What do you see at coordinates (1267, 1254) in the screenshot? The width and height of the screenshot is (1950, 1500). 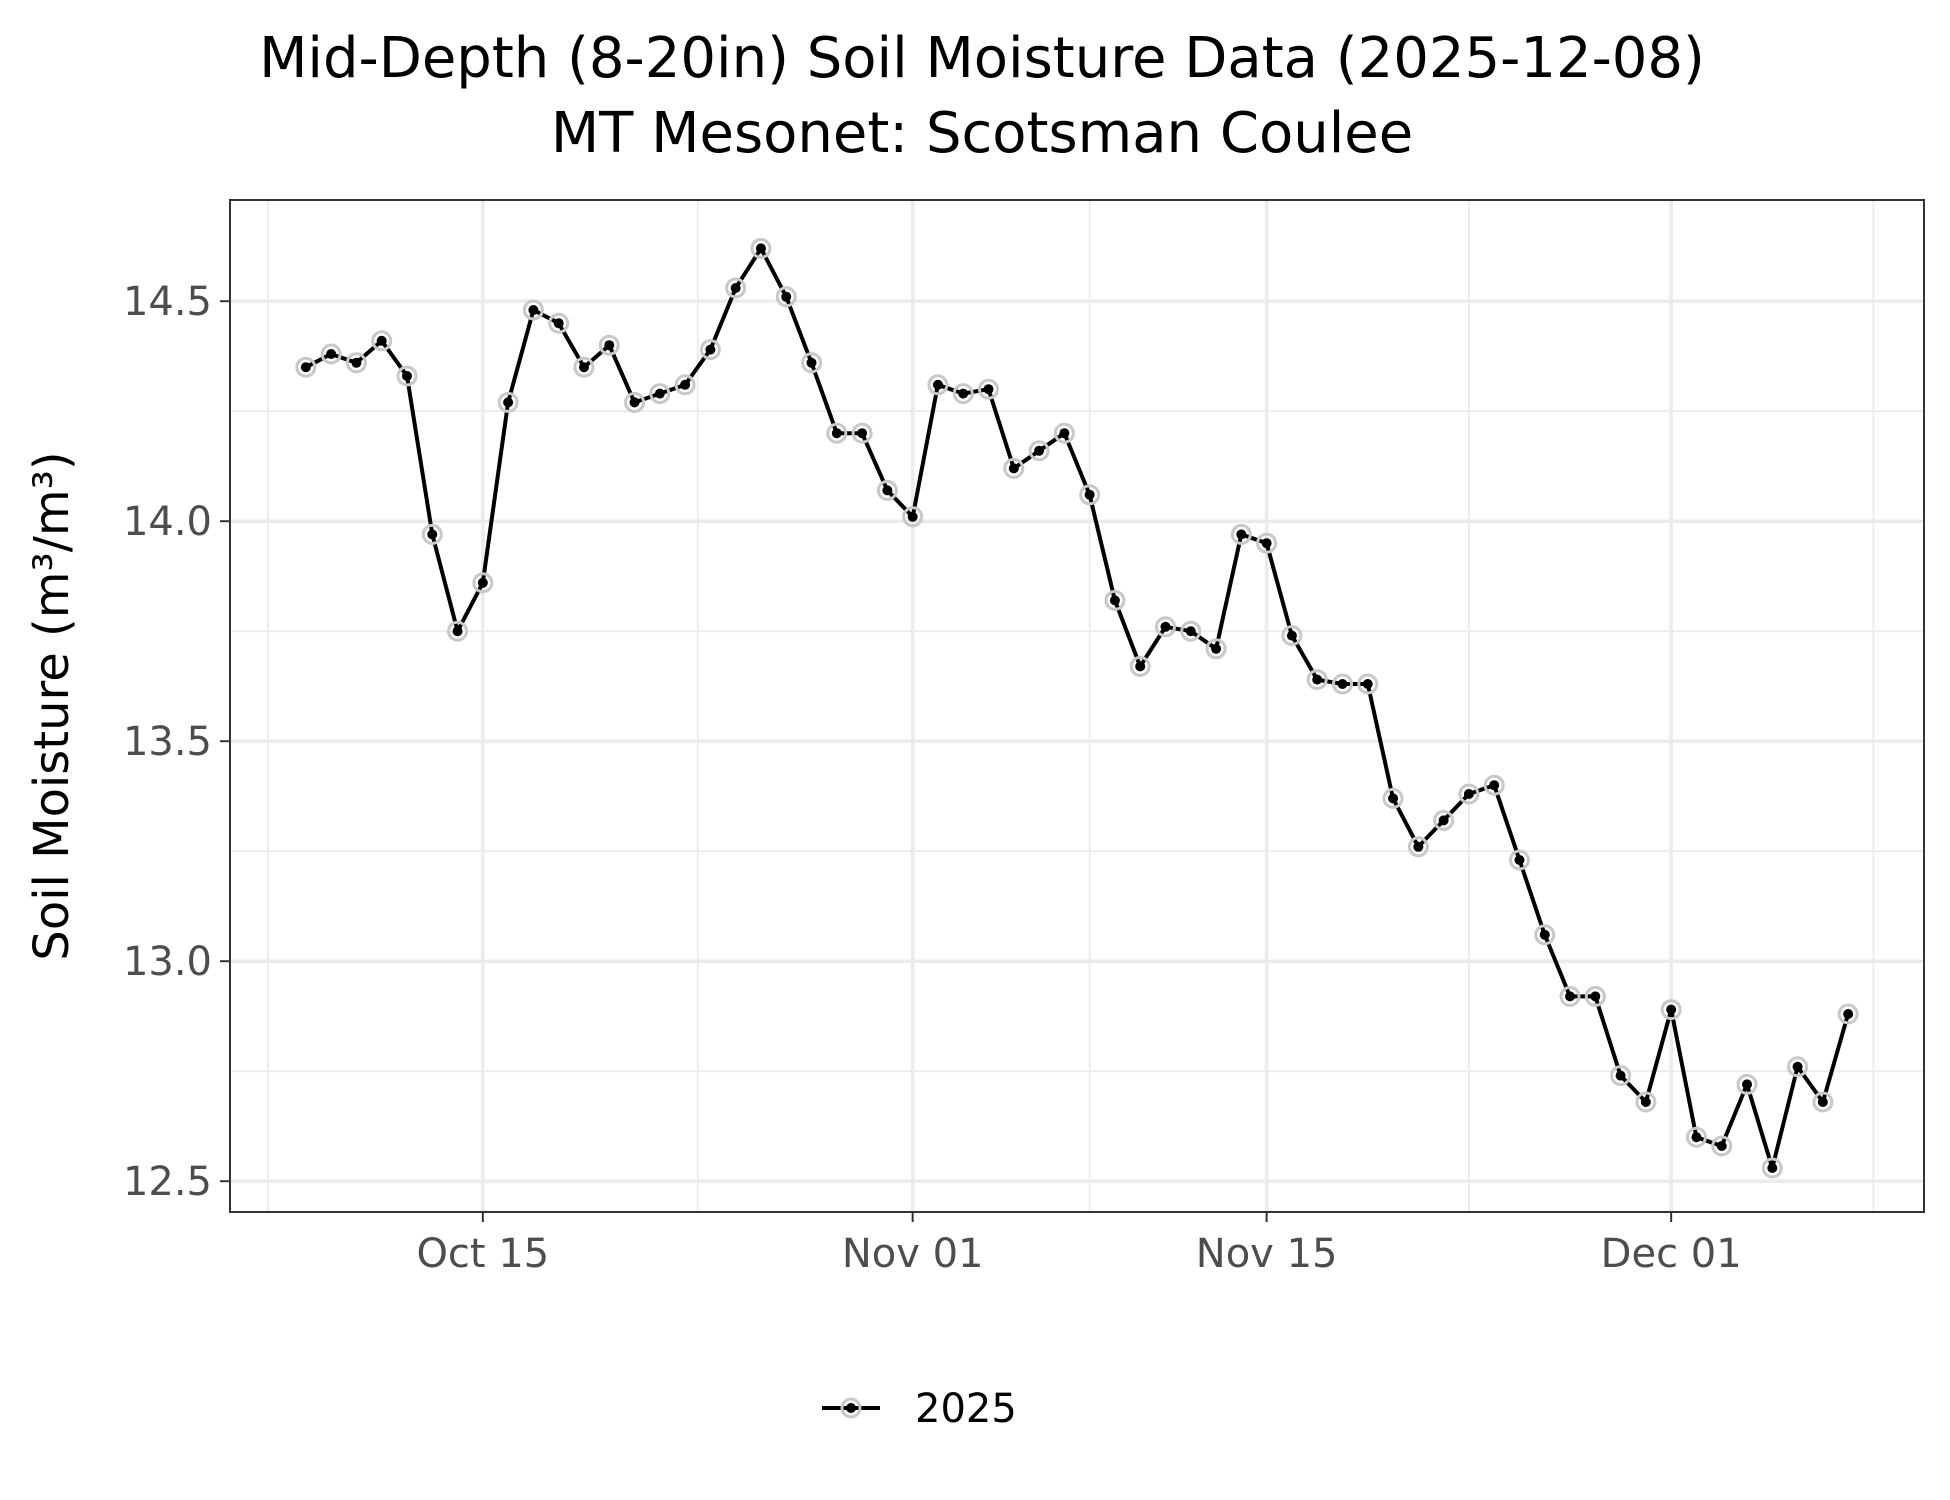 I see `x-tick-label: Nov 15` at bounding box center [1267, 1254].